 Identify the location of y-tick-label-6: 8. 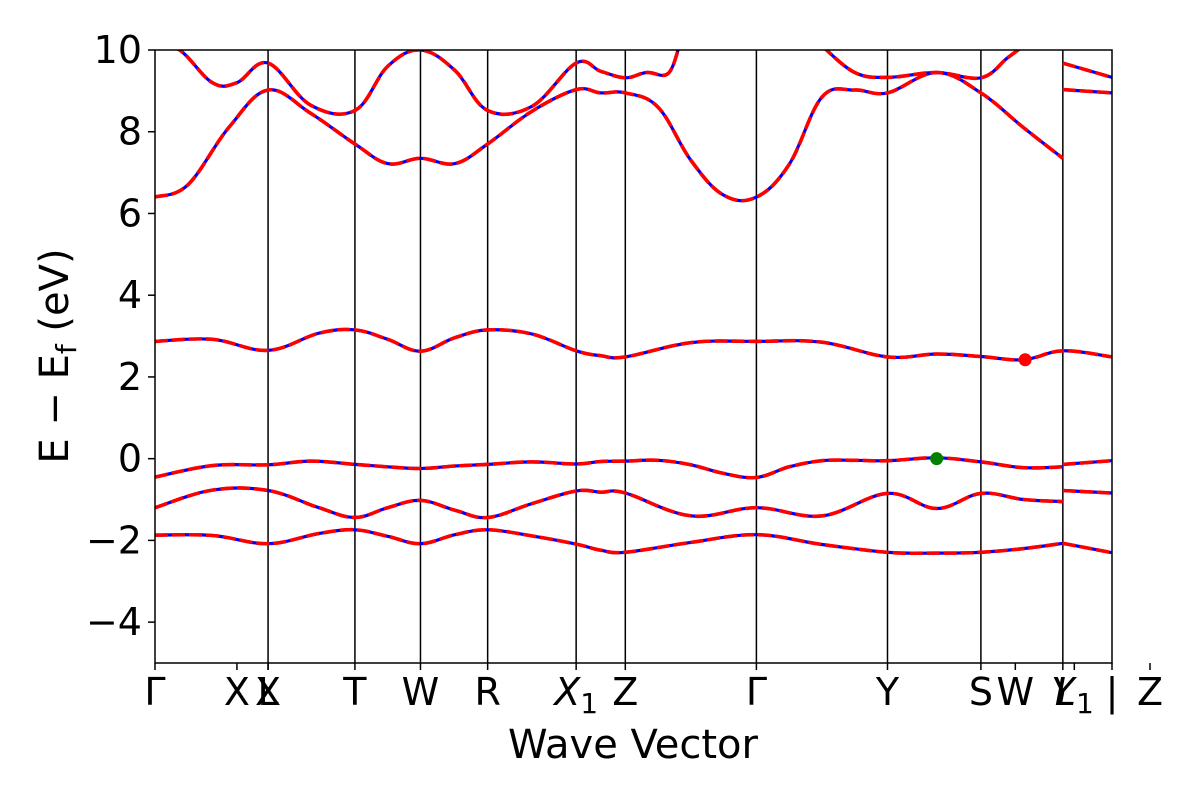
(130, 132).